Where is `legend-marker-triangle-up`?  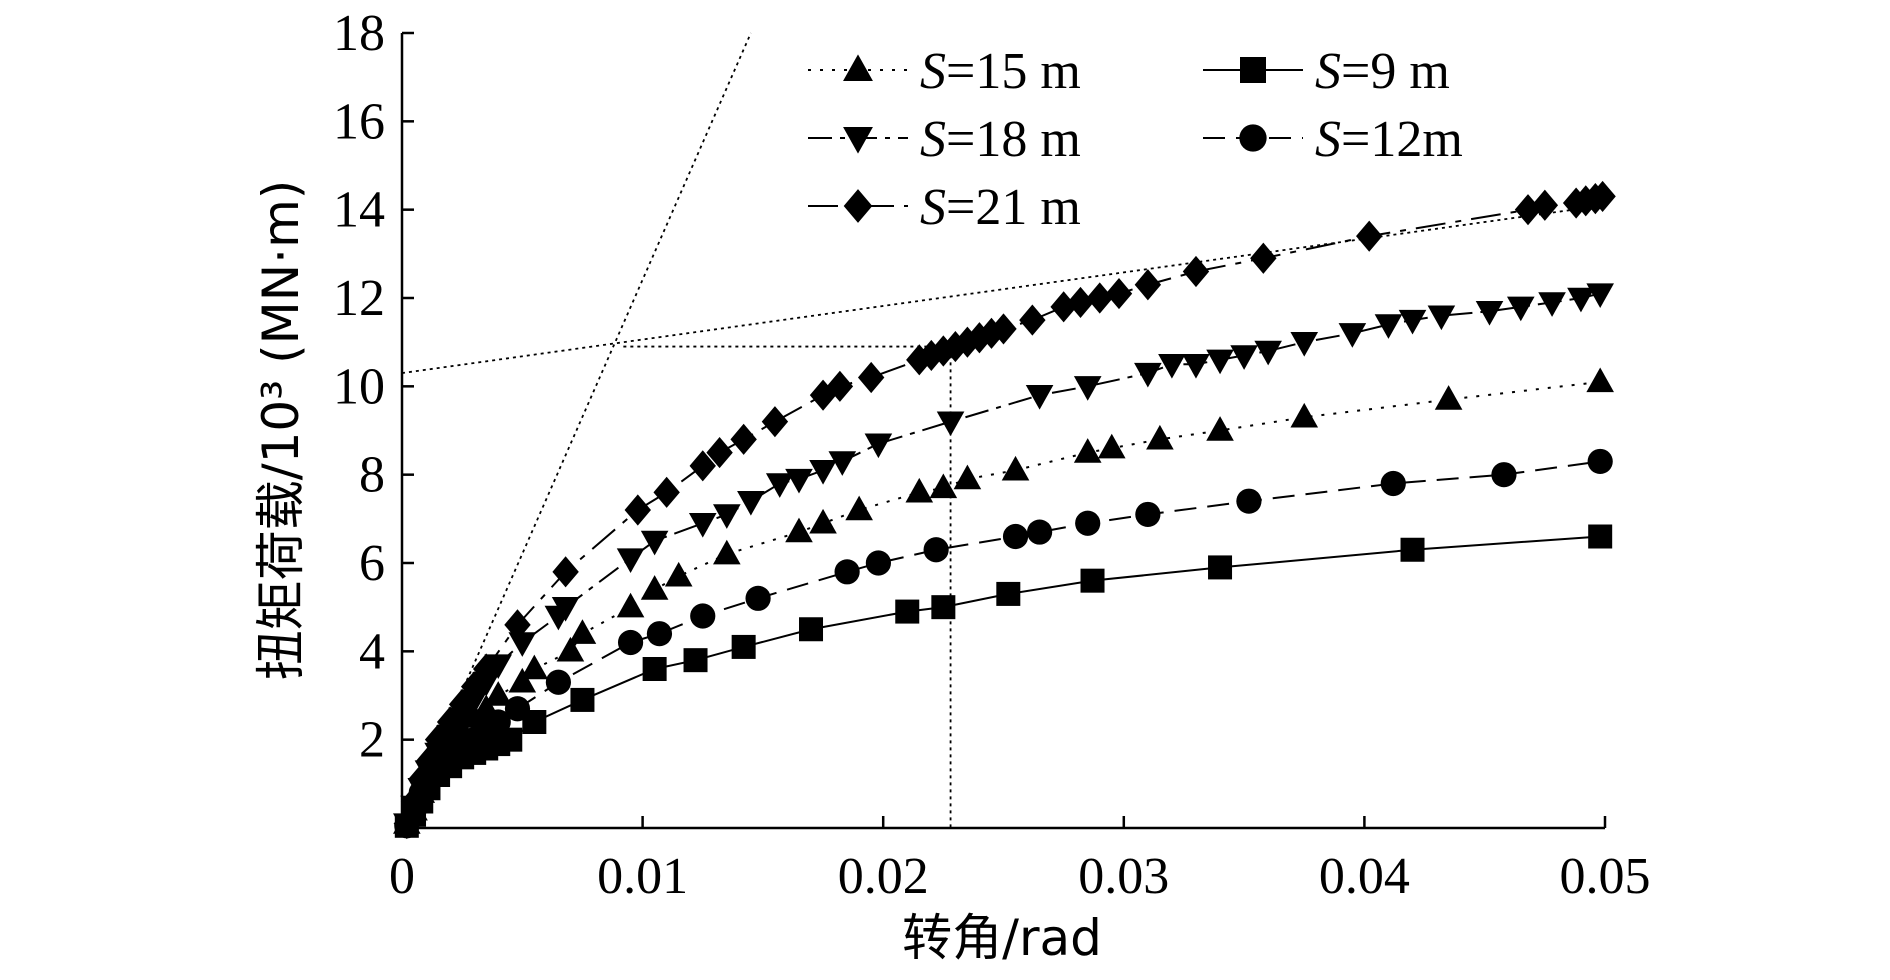 legend-marker-triangle-up is located at coordinates (858, 68).